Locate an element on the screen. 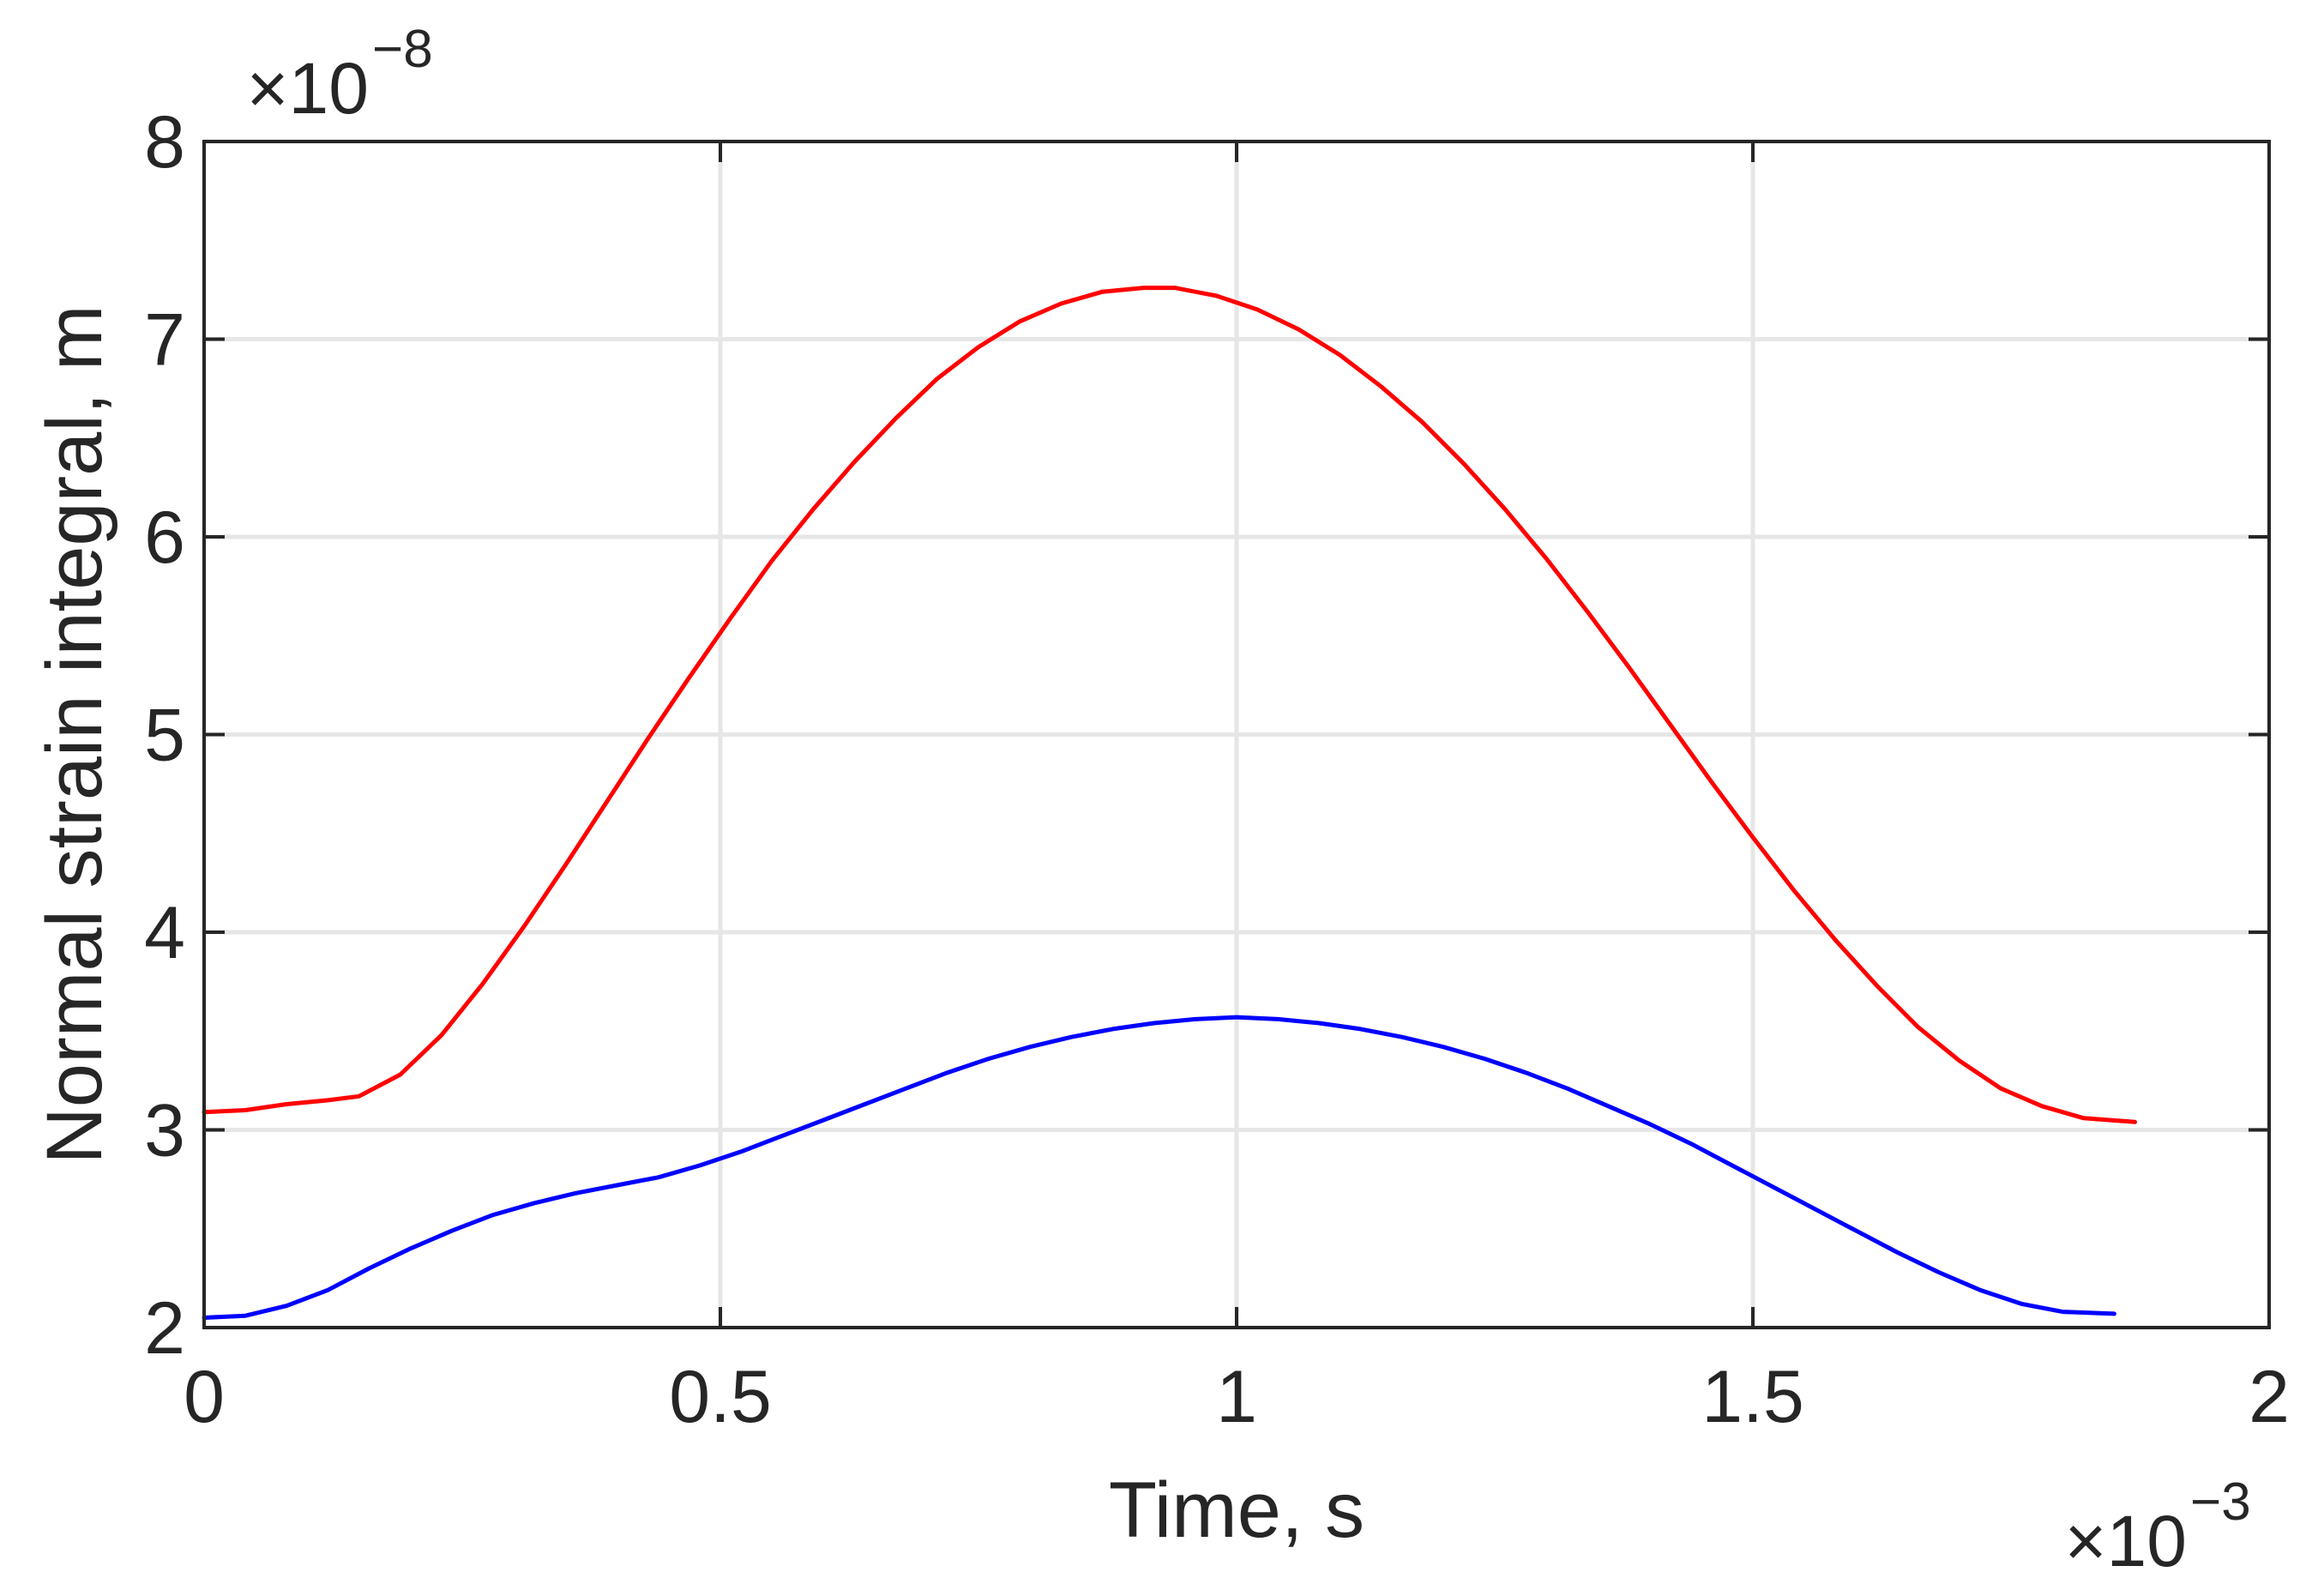 Image resolution: width=2312 pixels, height=1596 pixels. x-tick-label: 0 is located at coordinates (204, 1397).